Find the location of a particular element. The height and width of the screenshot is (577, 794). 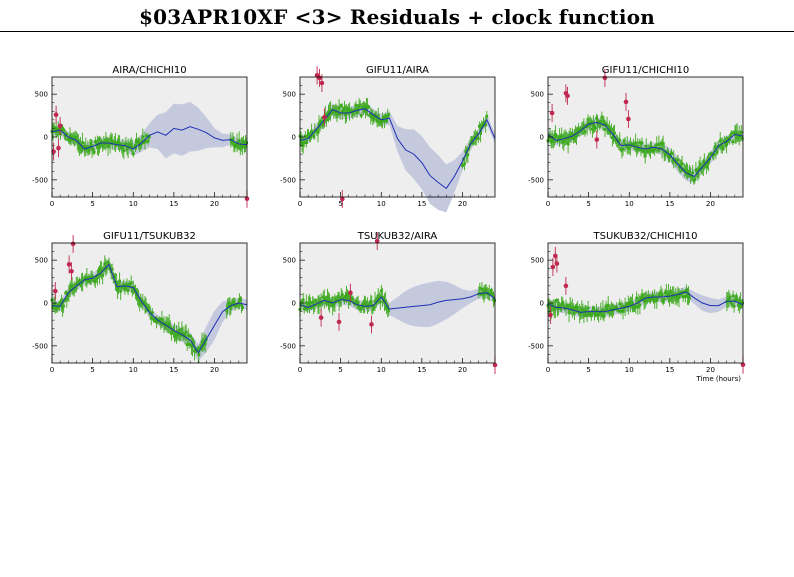

y-tick-label: -500 is located at coordinates (40, 180).